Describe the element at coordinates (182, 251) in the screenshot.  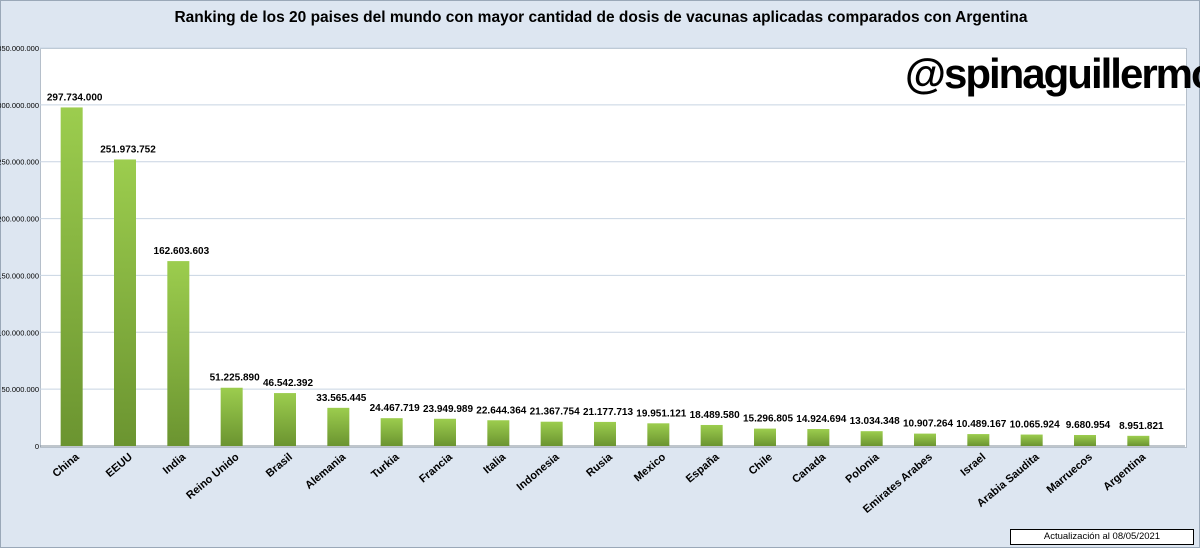
I see `data-label: 162.603.603` at that location.